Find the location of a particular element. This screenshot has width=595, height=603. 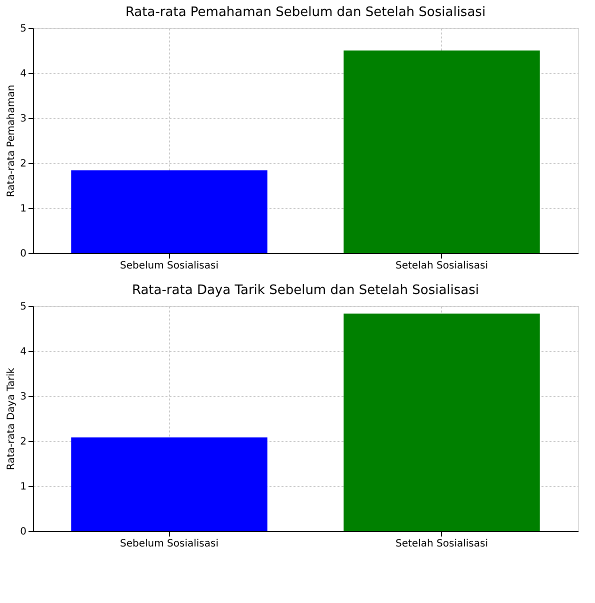

y-axis-title: Rata-rata Pemahaman is located at coordinates (12, 141).